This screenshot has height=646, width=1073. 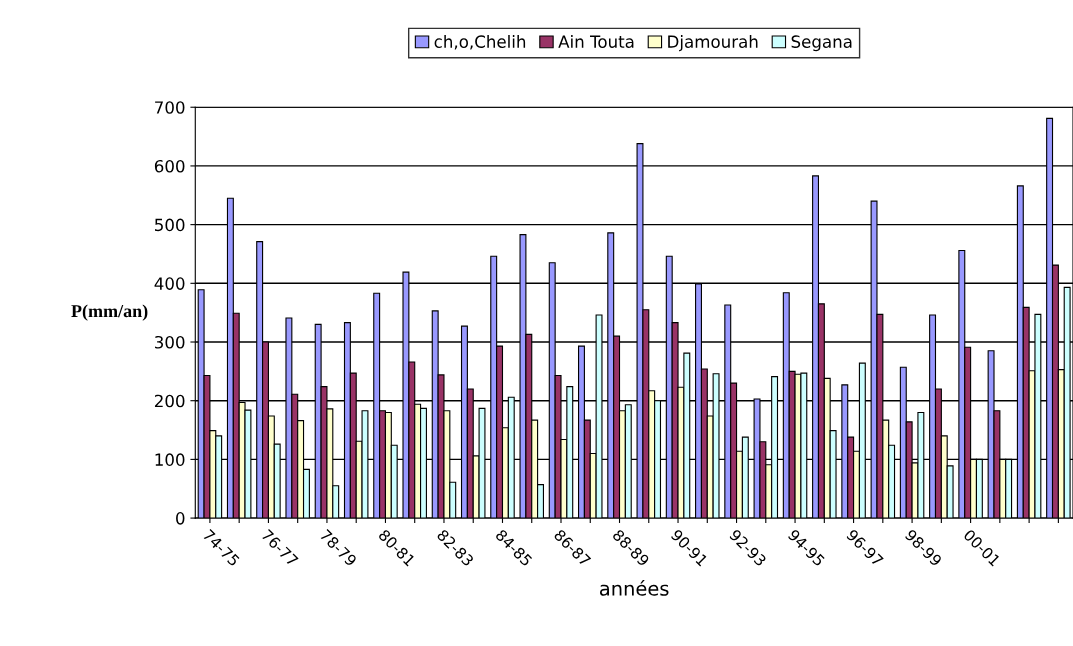 What do you see at coordinates (180, 518) in the screenshot?
I see `y-tick-label: 0` at bounding box center [180, 518].